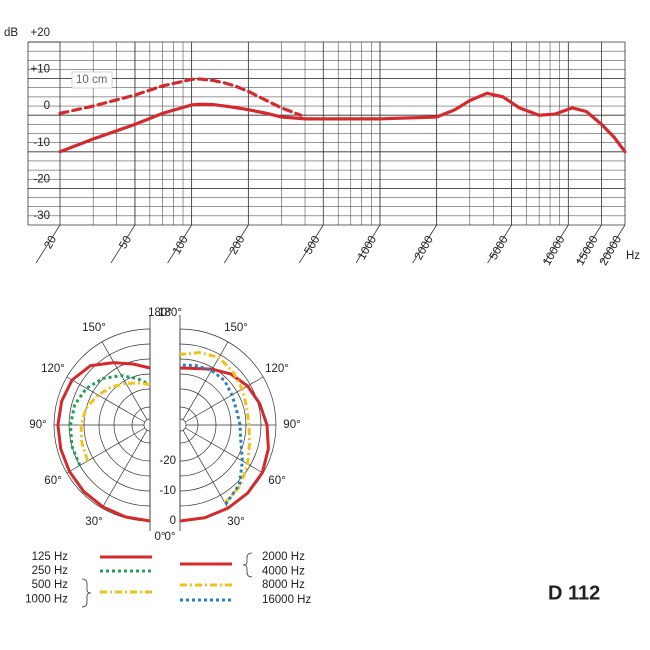 This screenshot has width=650, height=650. What do you see at coordinates (587, 251) in the screenshot?
I see `x-tick-label: 15000` at bounding box center [587, 251].